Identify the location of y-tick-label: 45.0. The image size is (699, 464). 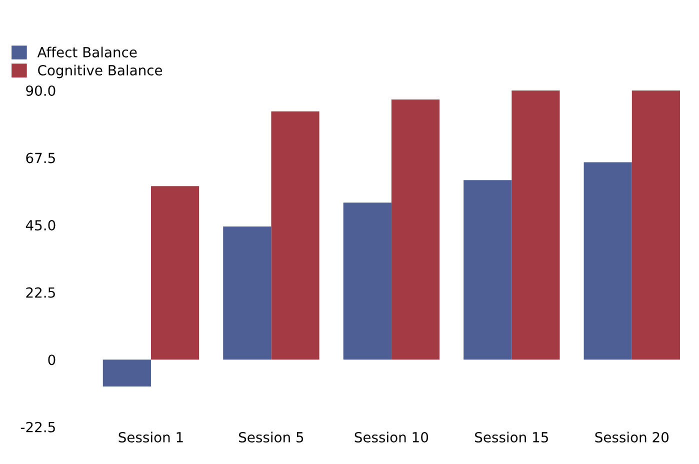
(41, 225).